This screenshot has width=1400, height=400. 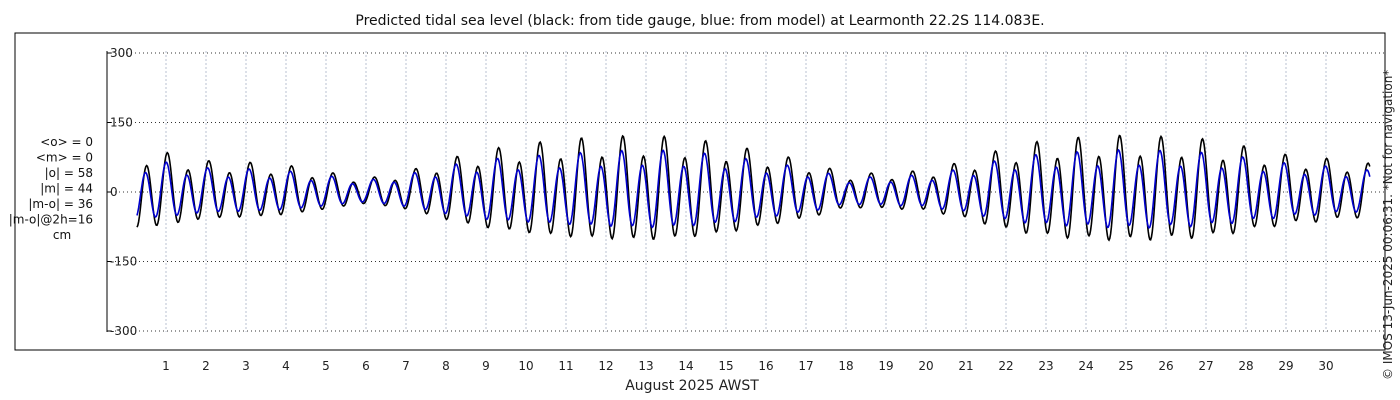 I want to click on x-tick-label: 29, so click(x=1285, y=366).